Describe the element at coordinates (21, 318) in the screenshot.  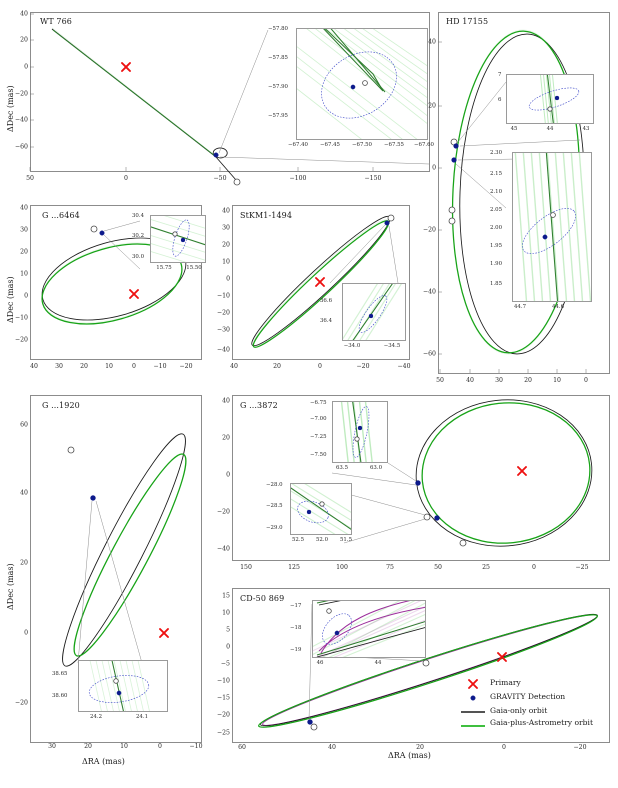
I see `y-tick: −10` at that location.